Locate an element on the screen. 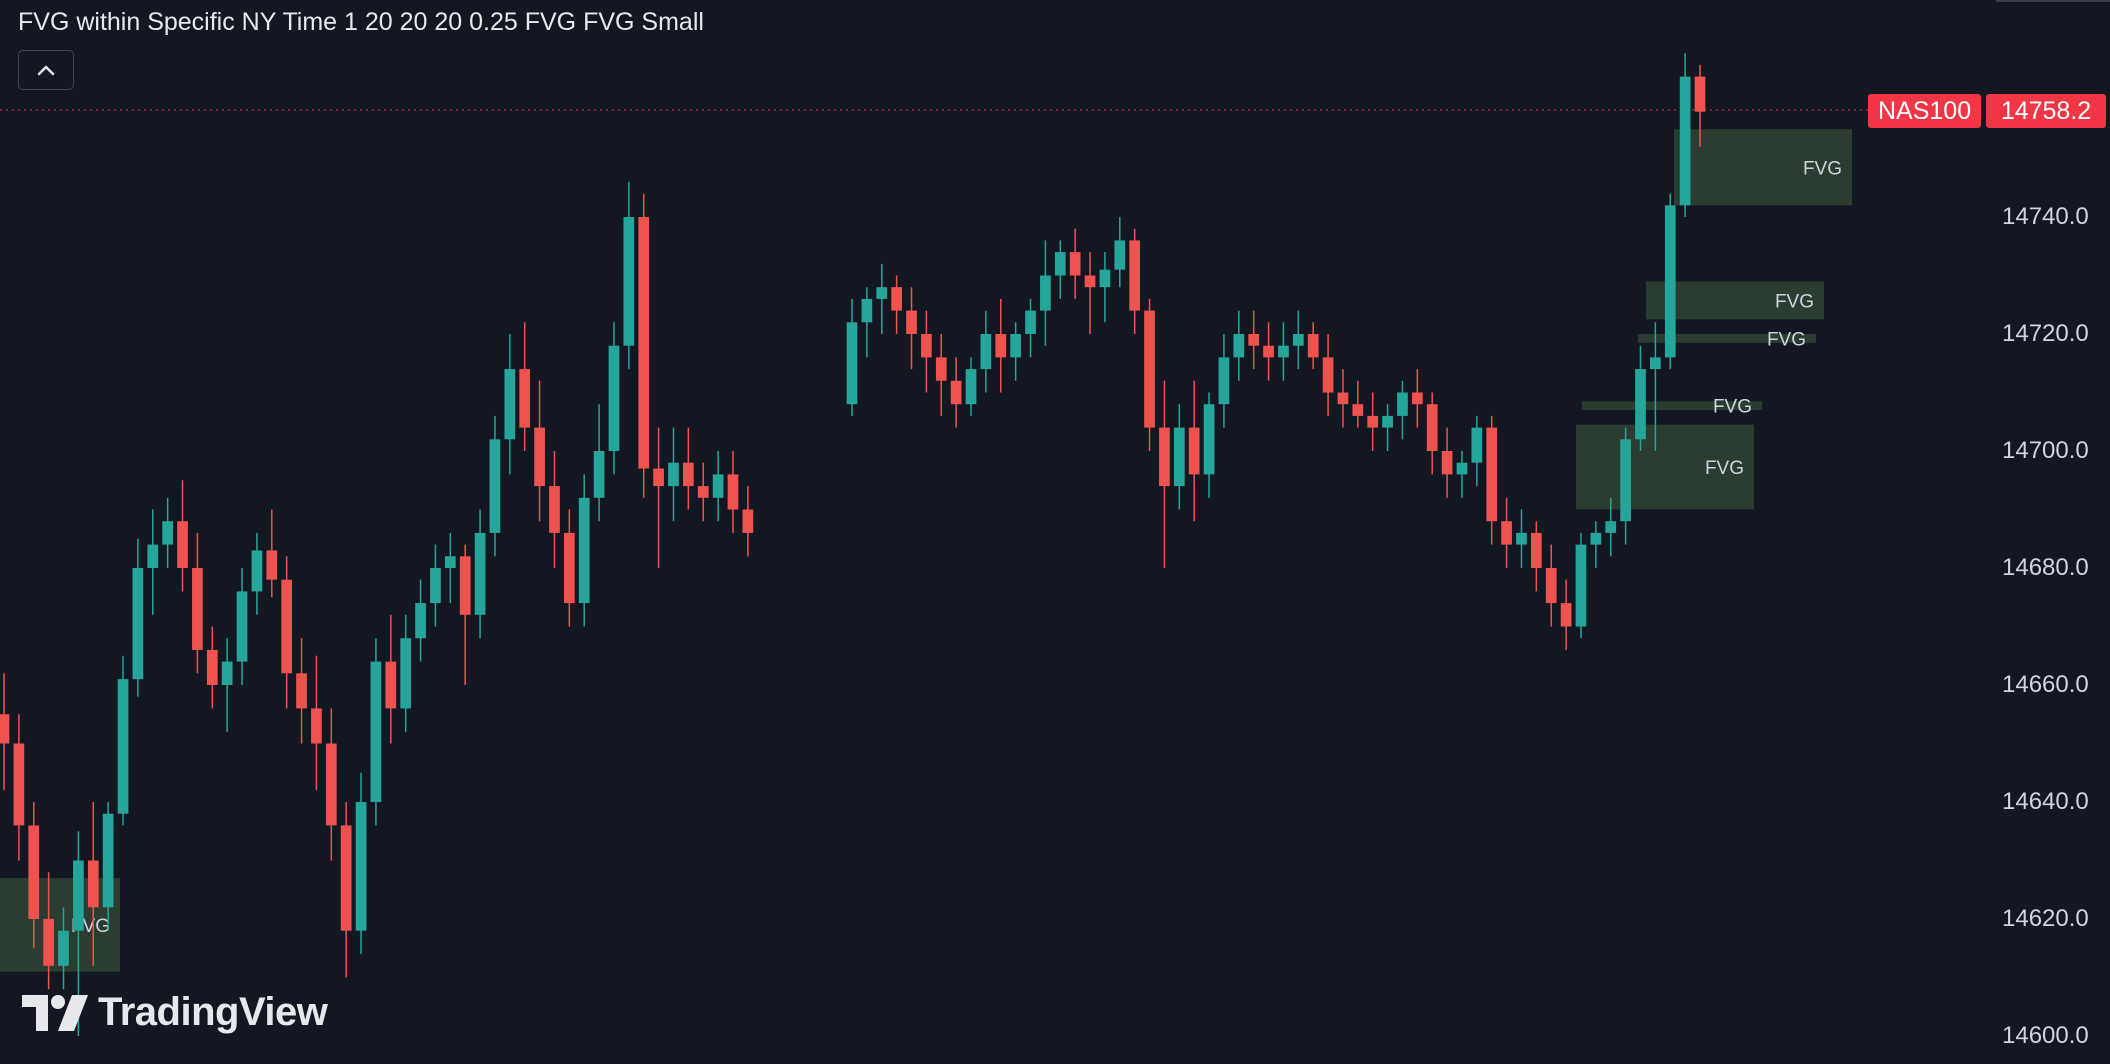 The width and height of the screenshot is (2110, 1064). watermark-text: TradingView is located at coordinates (213, 1012).